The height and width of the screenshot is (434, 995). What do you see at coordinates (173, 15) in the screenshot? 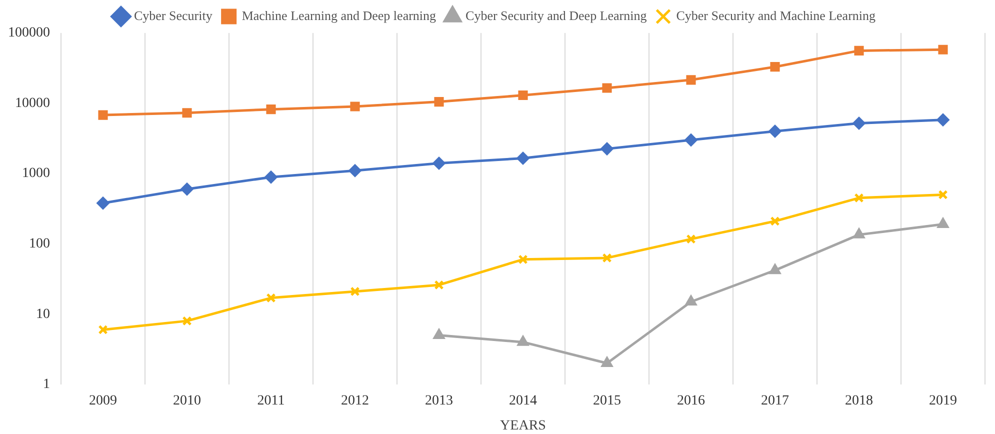
I see `legend-label: Cyber Security` at bounding box center [173, 15].